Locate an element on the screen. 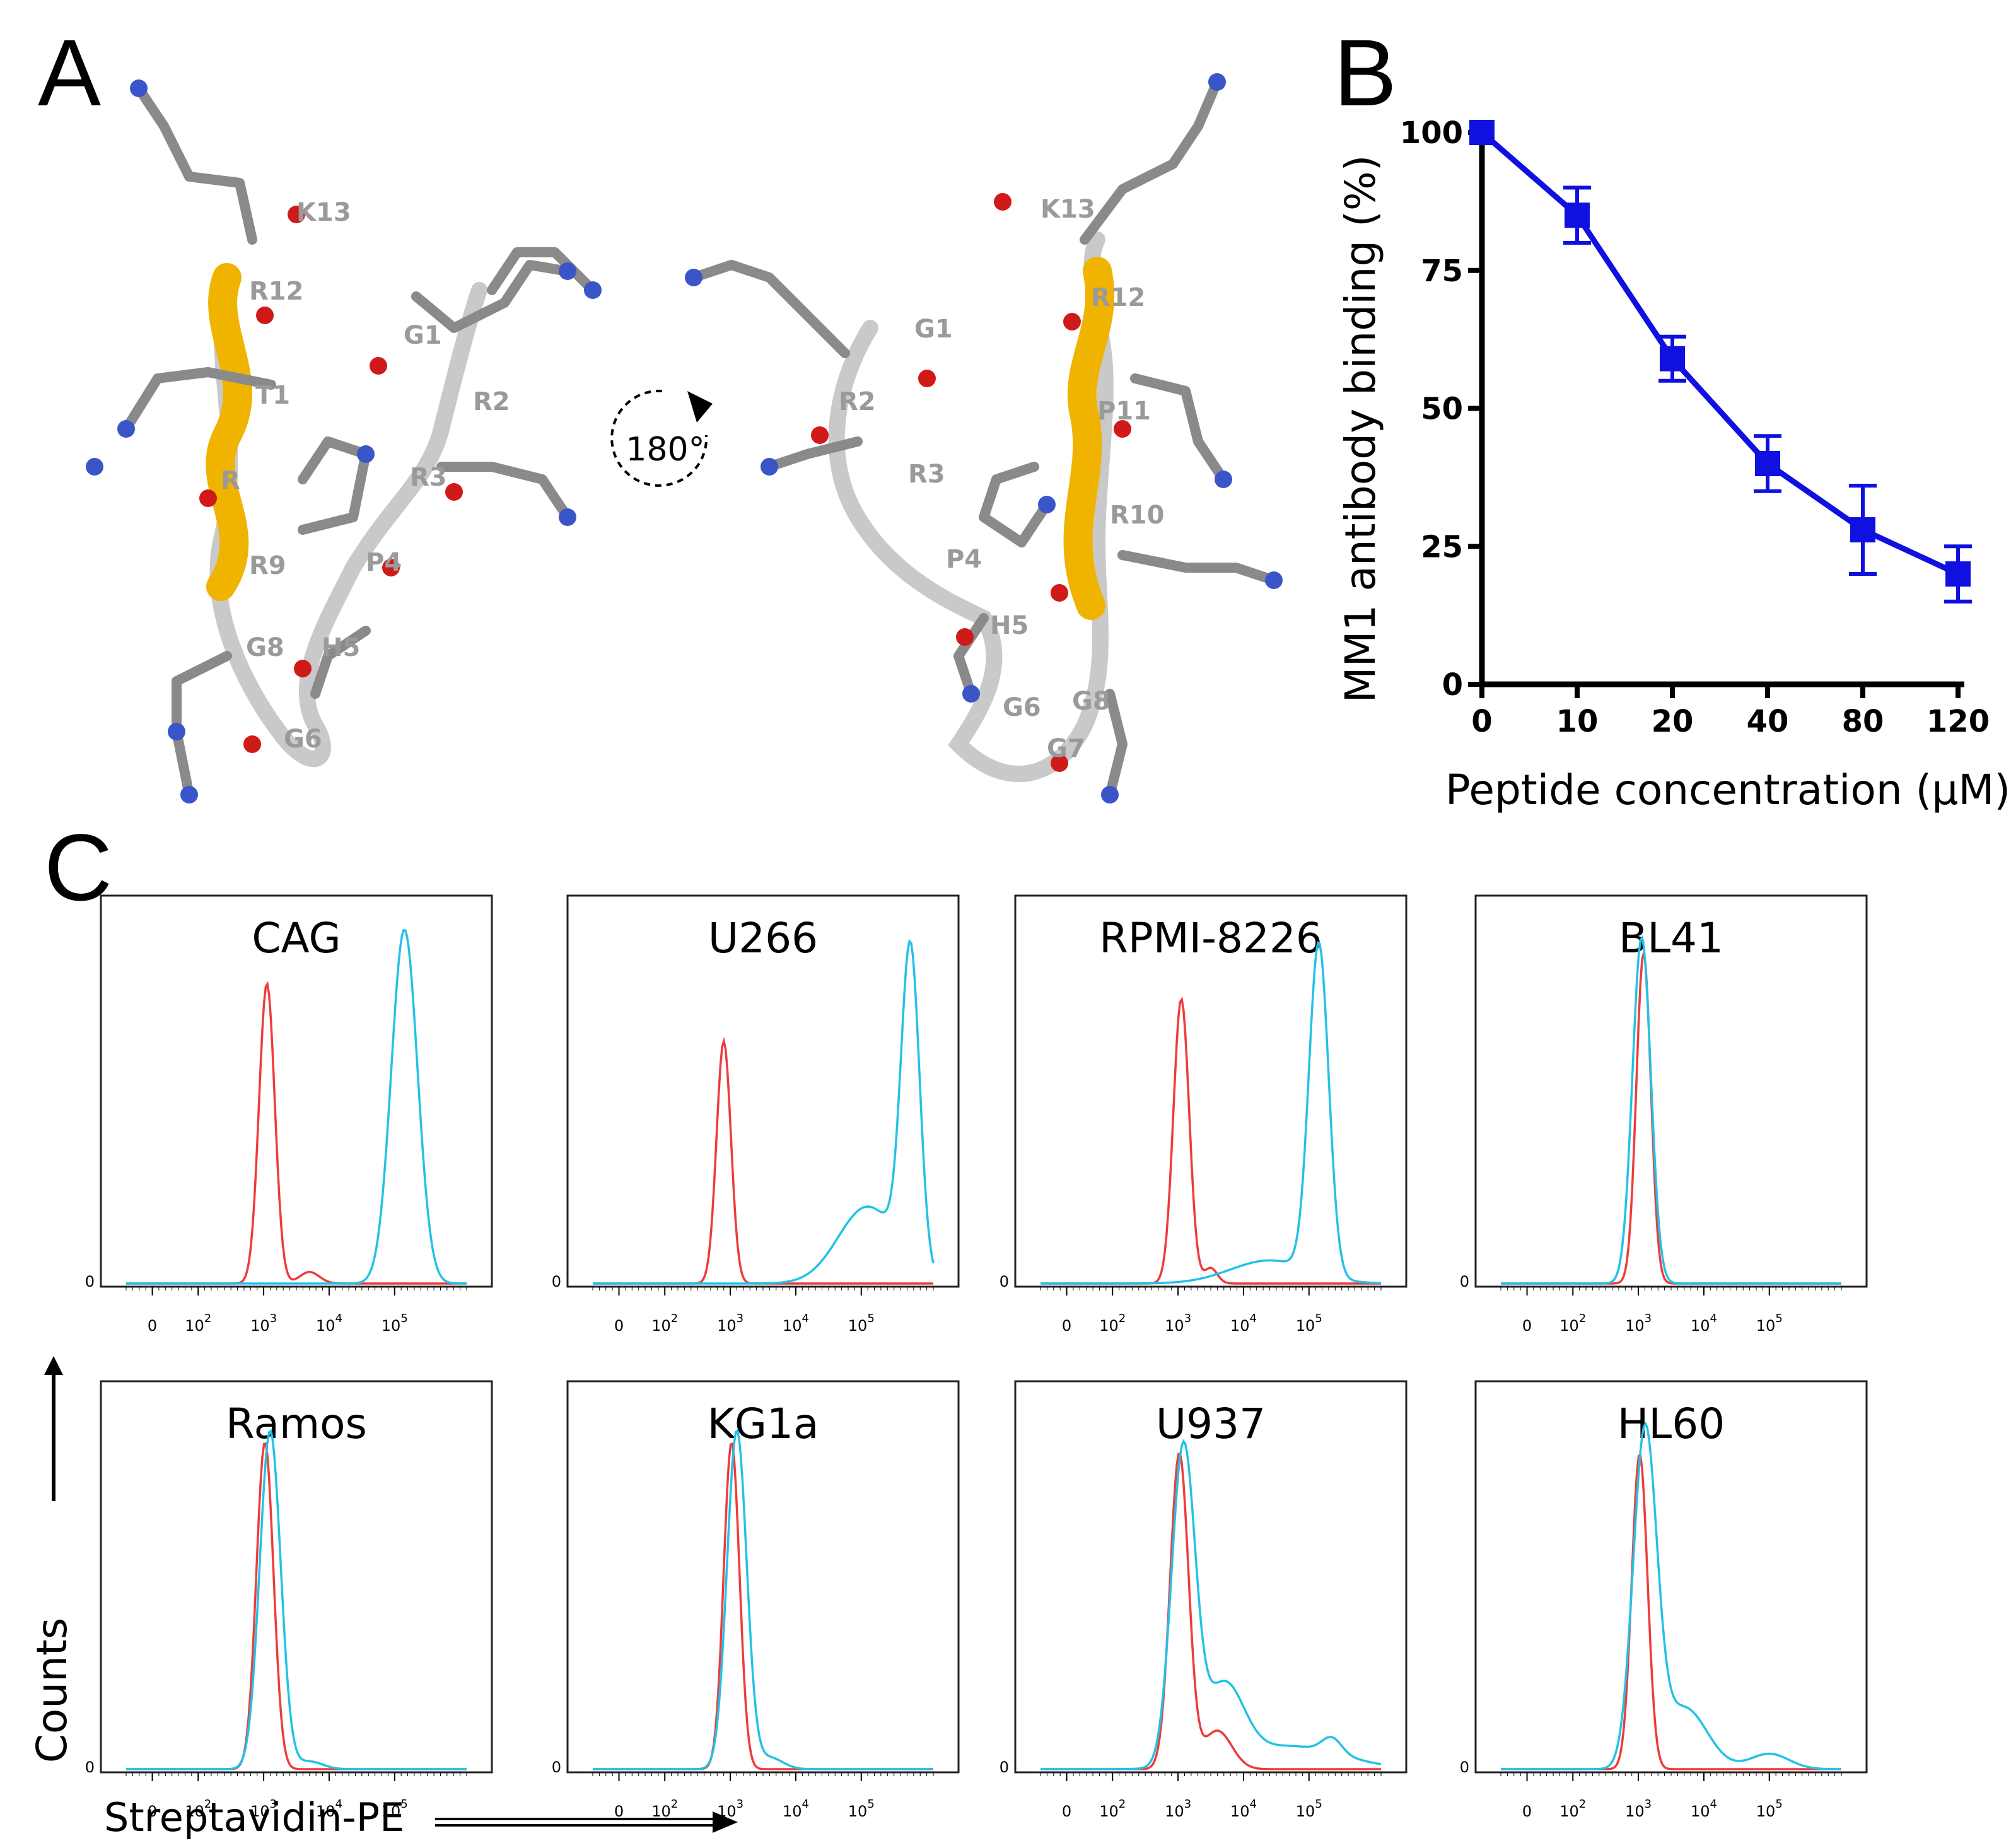 This screenshot has height=1848, width=2011. residue-label: R12 is located at coordinates (1118, 297).